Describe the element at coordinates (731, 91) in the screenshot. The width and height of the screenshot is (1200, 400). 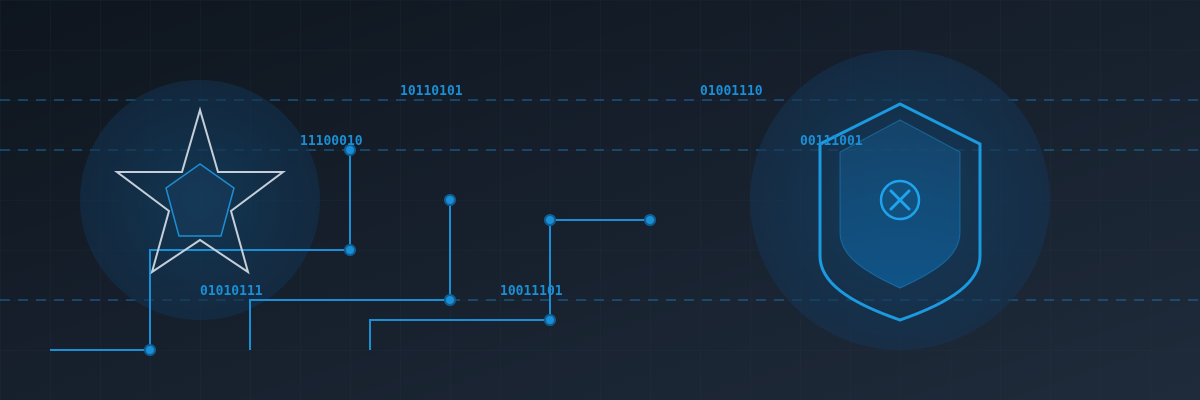
I see `binary-label: 01001110` at that location.